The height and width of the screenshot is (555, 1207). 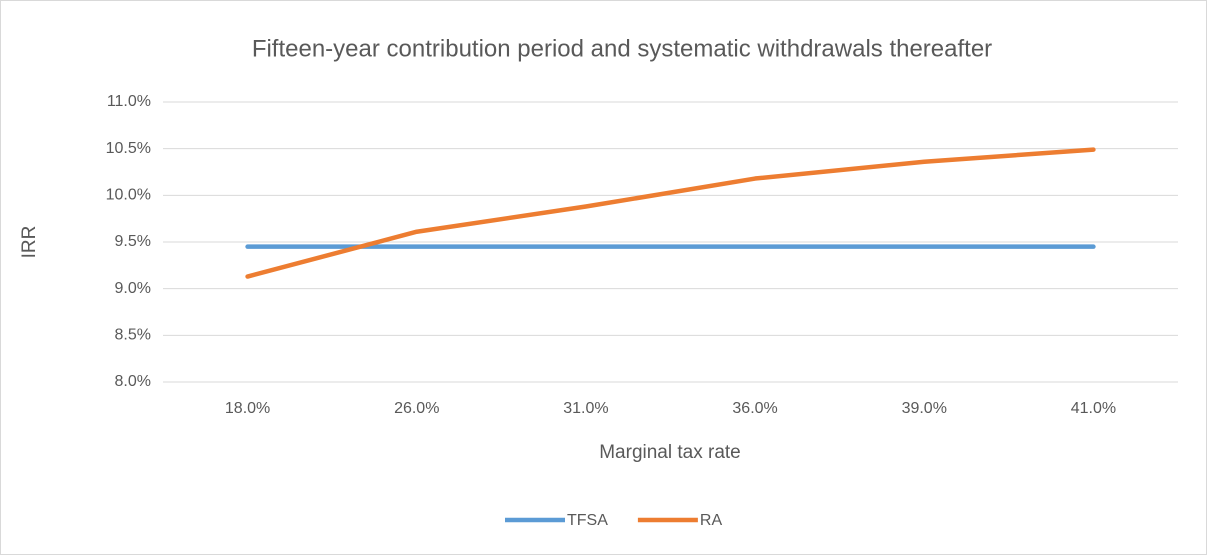 I want to click on legend-label: RA, so click(x=711, y=520).